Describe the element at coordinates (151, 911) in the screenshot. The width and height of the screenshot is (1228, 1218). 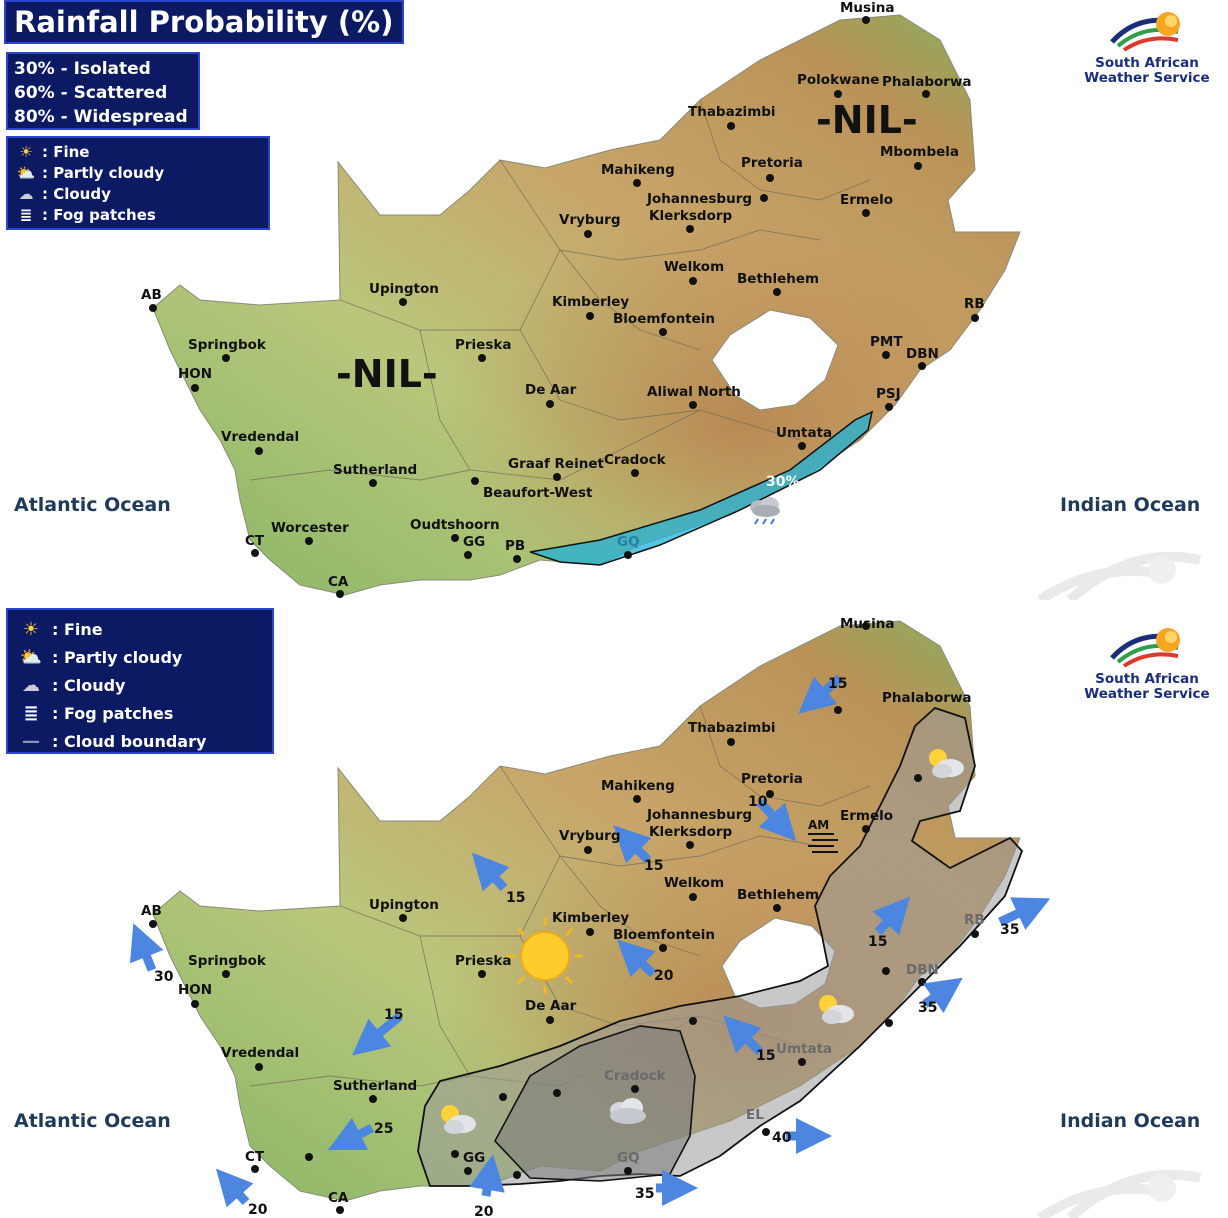
I see `city-label: AB` at that location.